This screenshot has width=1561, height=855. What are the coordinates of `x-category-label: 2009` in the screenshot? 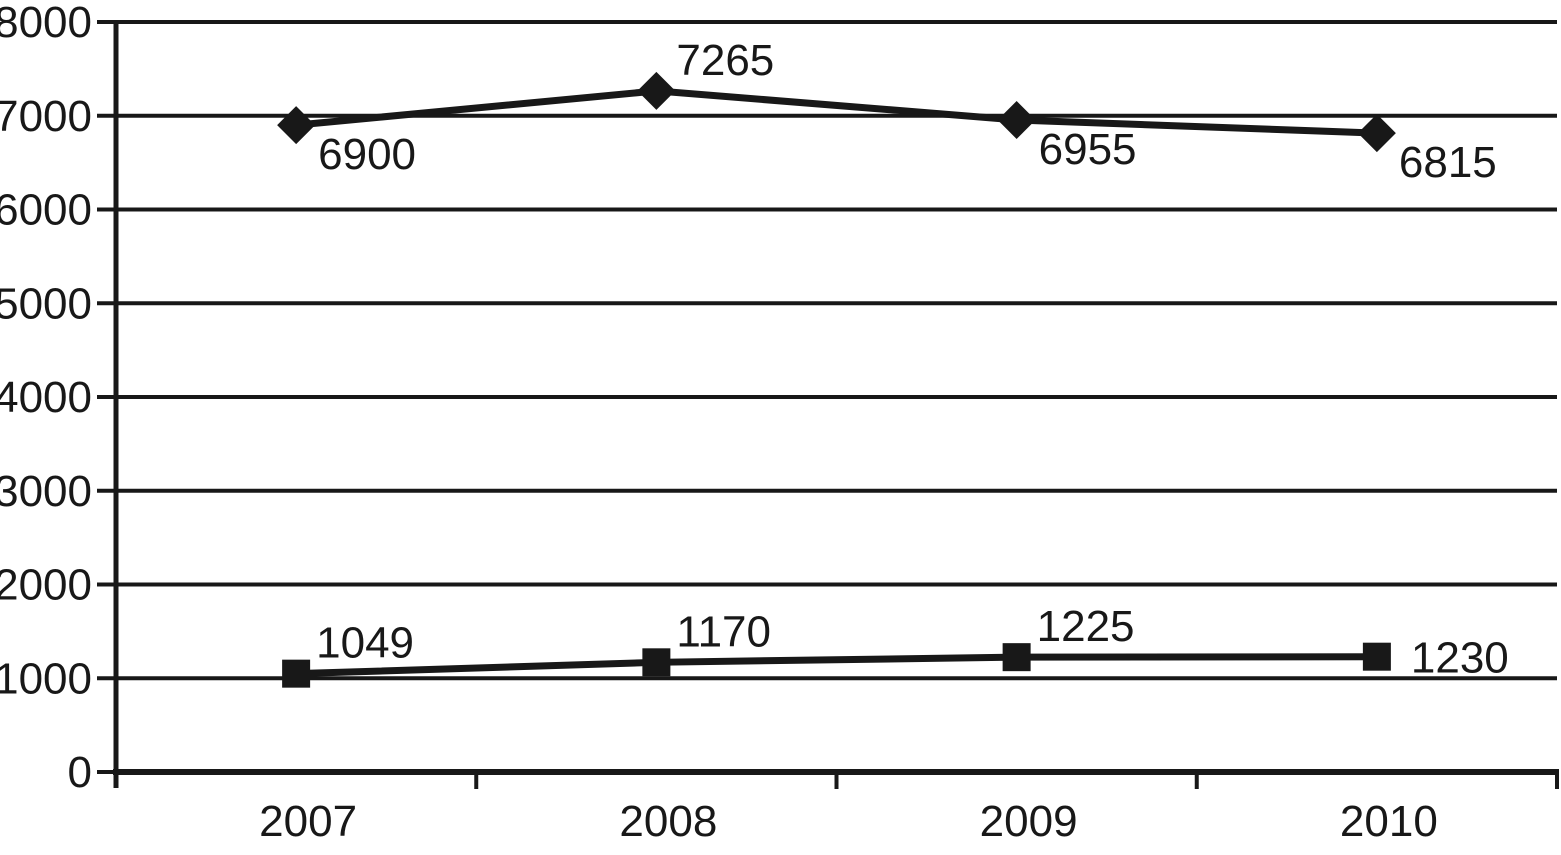 It's located at (1029, 821).